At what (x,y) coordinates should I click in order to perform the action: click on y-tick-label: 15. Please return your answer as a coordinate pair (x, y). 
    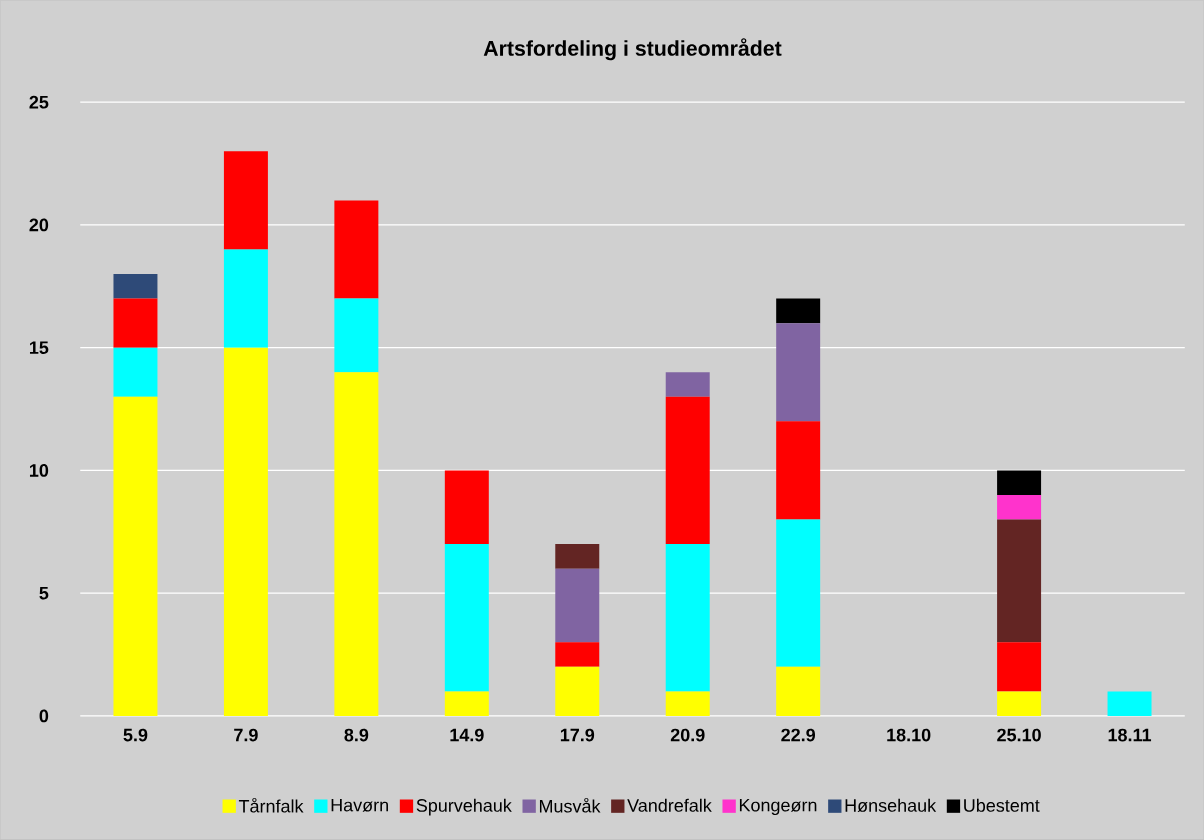
    Looking at the image, I should click on (39, 347).